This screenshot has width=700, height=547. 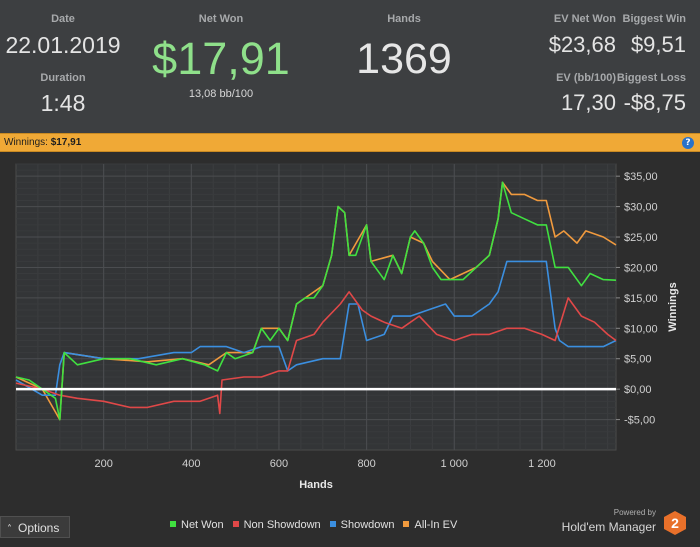 What do you see at coordinates (63, 45) in the screenshot?
I see `date-value: 22.01.2019` at bounding box center [63, 45].